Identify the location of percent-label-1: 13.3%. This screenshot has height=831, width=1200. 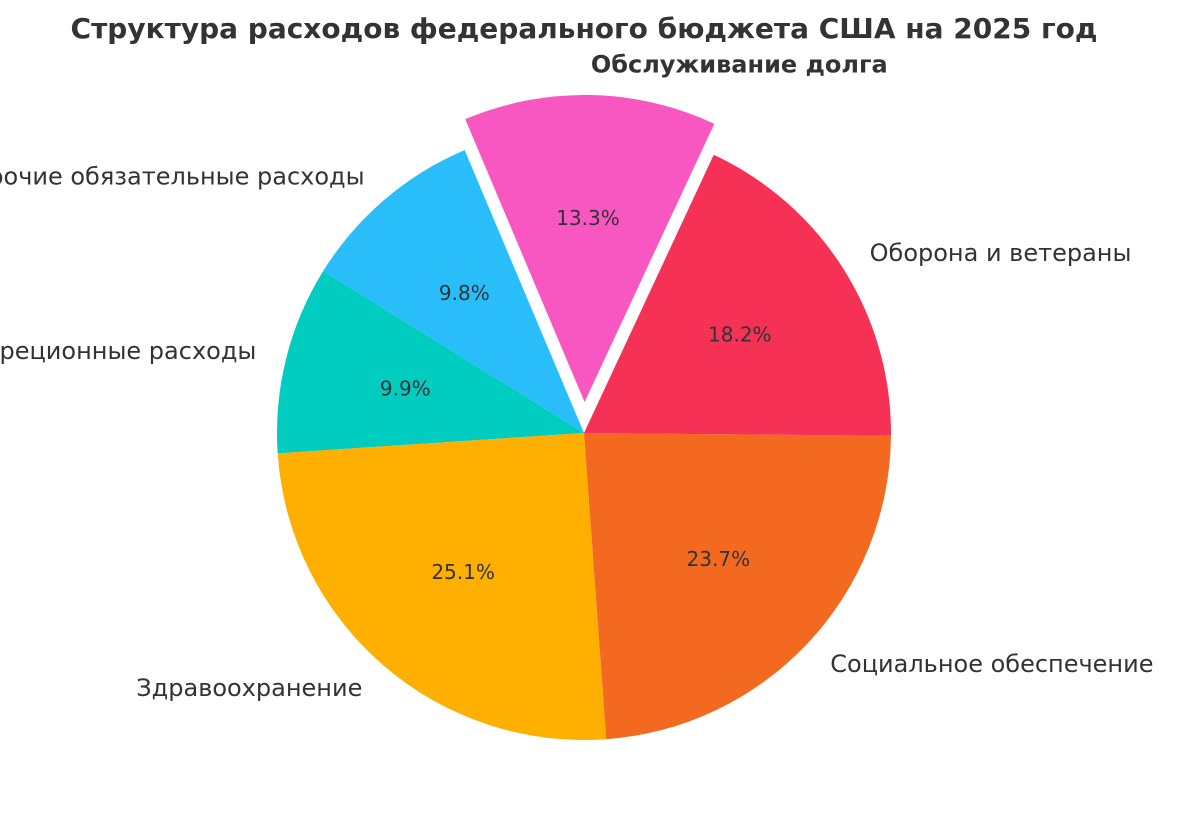
(588, 218).